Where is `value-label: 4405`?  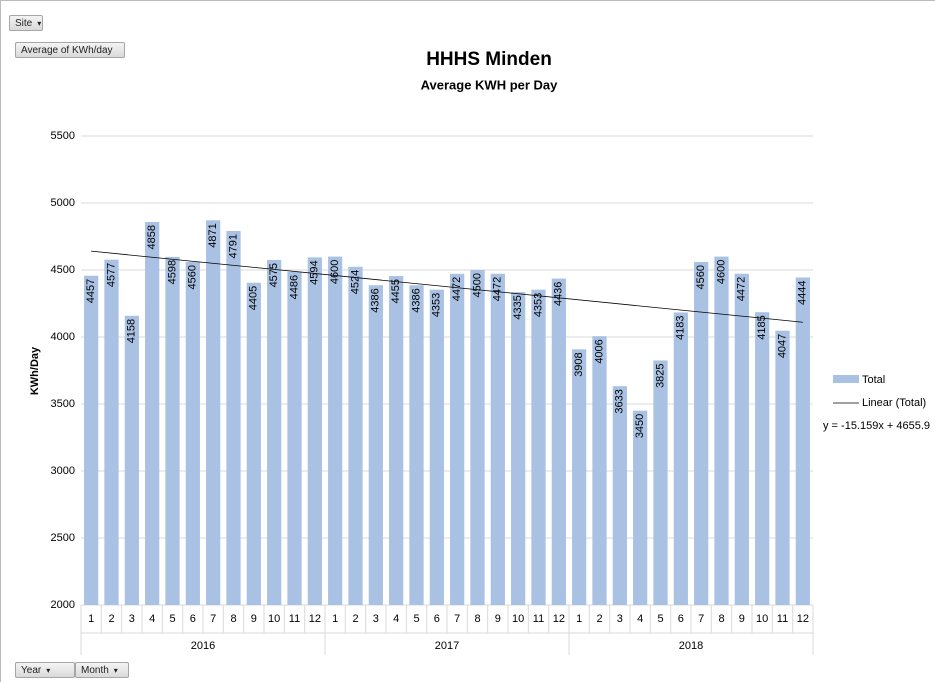
value-label: 4405 is located at coordinates (254, 298).